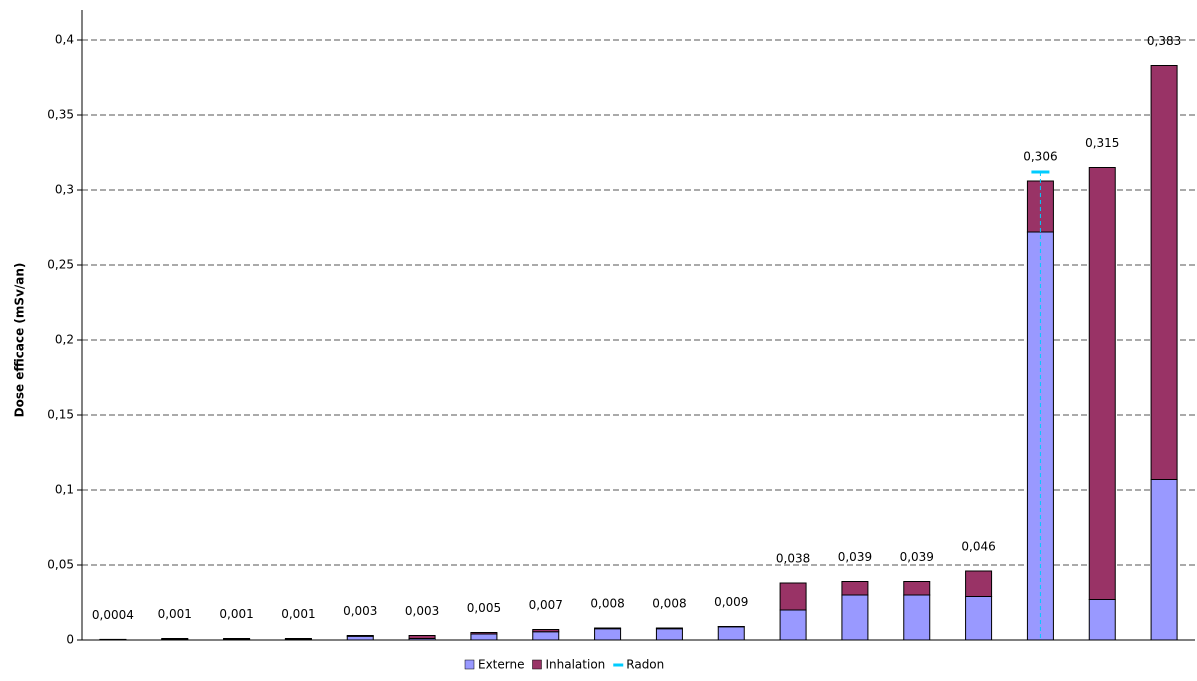  I want to click on legend-label: Inhalation, so click(575, 665).